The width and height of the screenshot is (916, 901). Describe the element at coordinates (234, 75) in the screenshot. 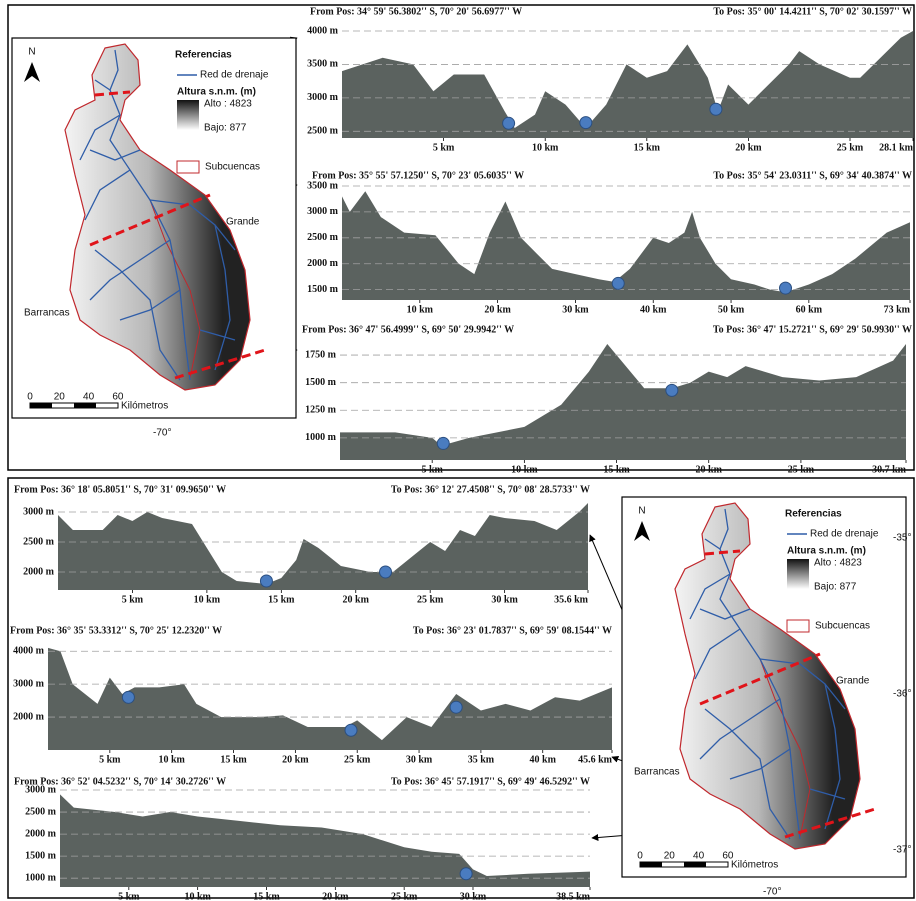

I see `legend-label: Red de drenaje` at that location.